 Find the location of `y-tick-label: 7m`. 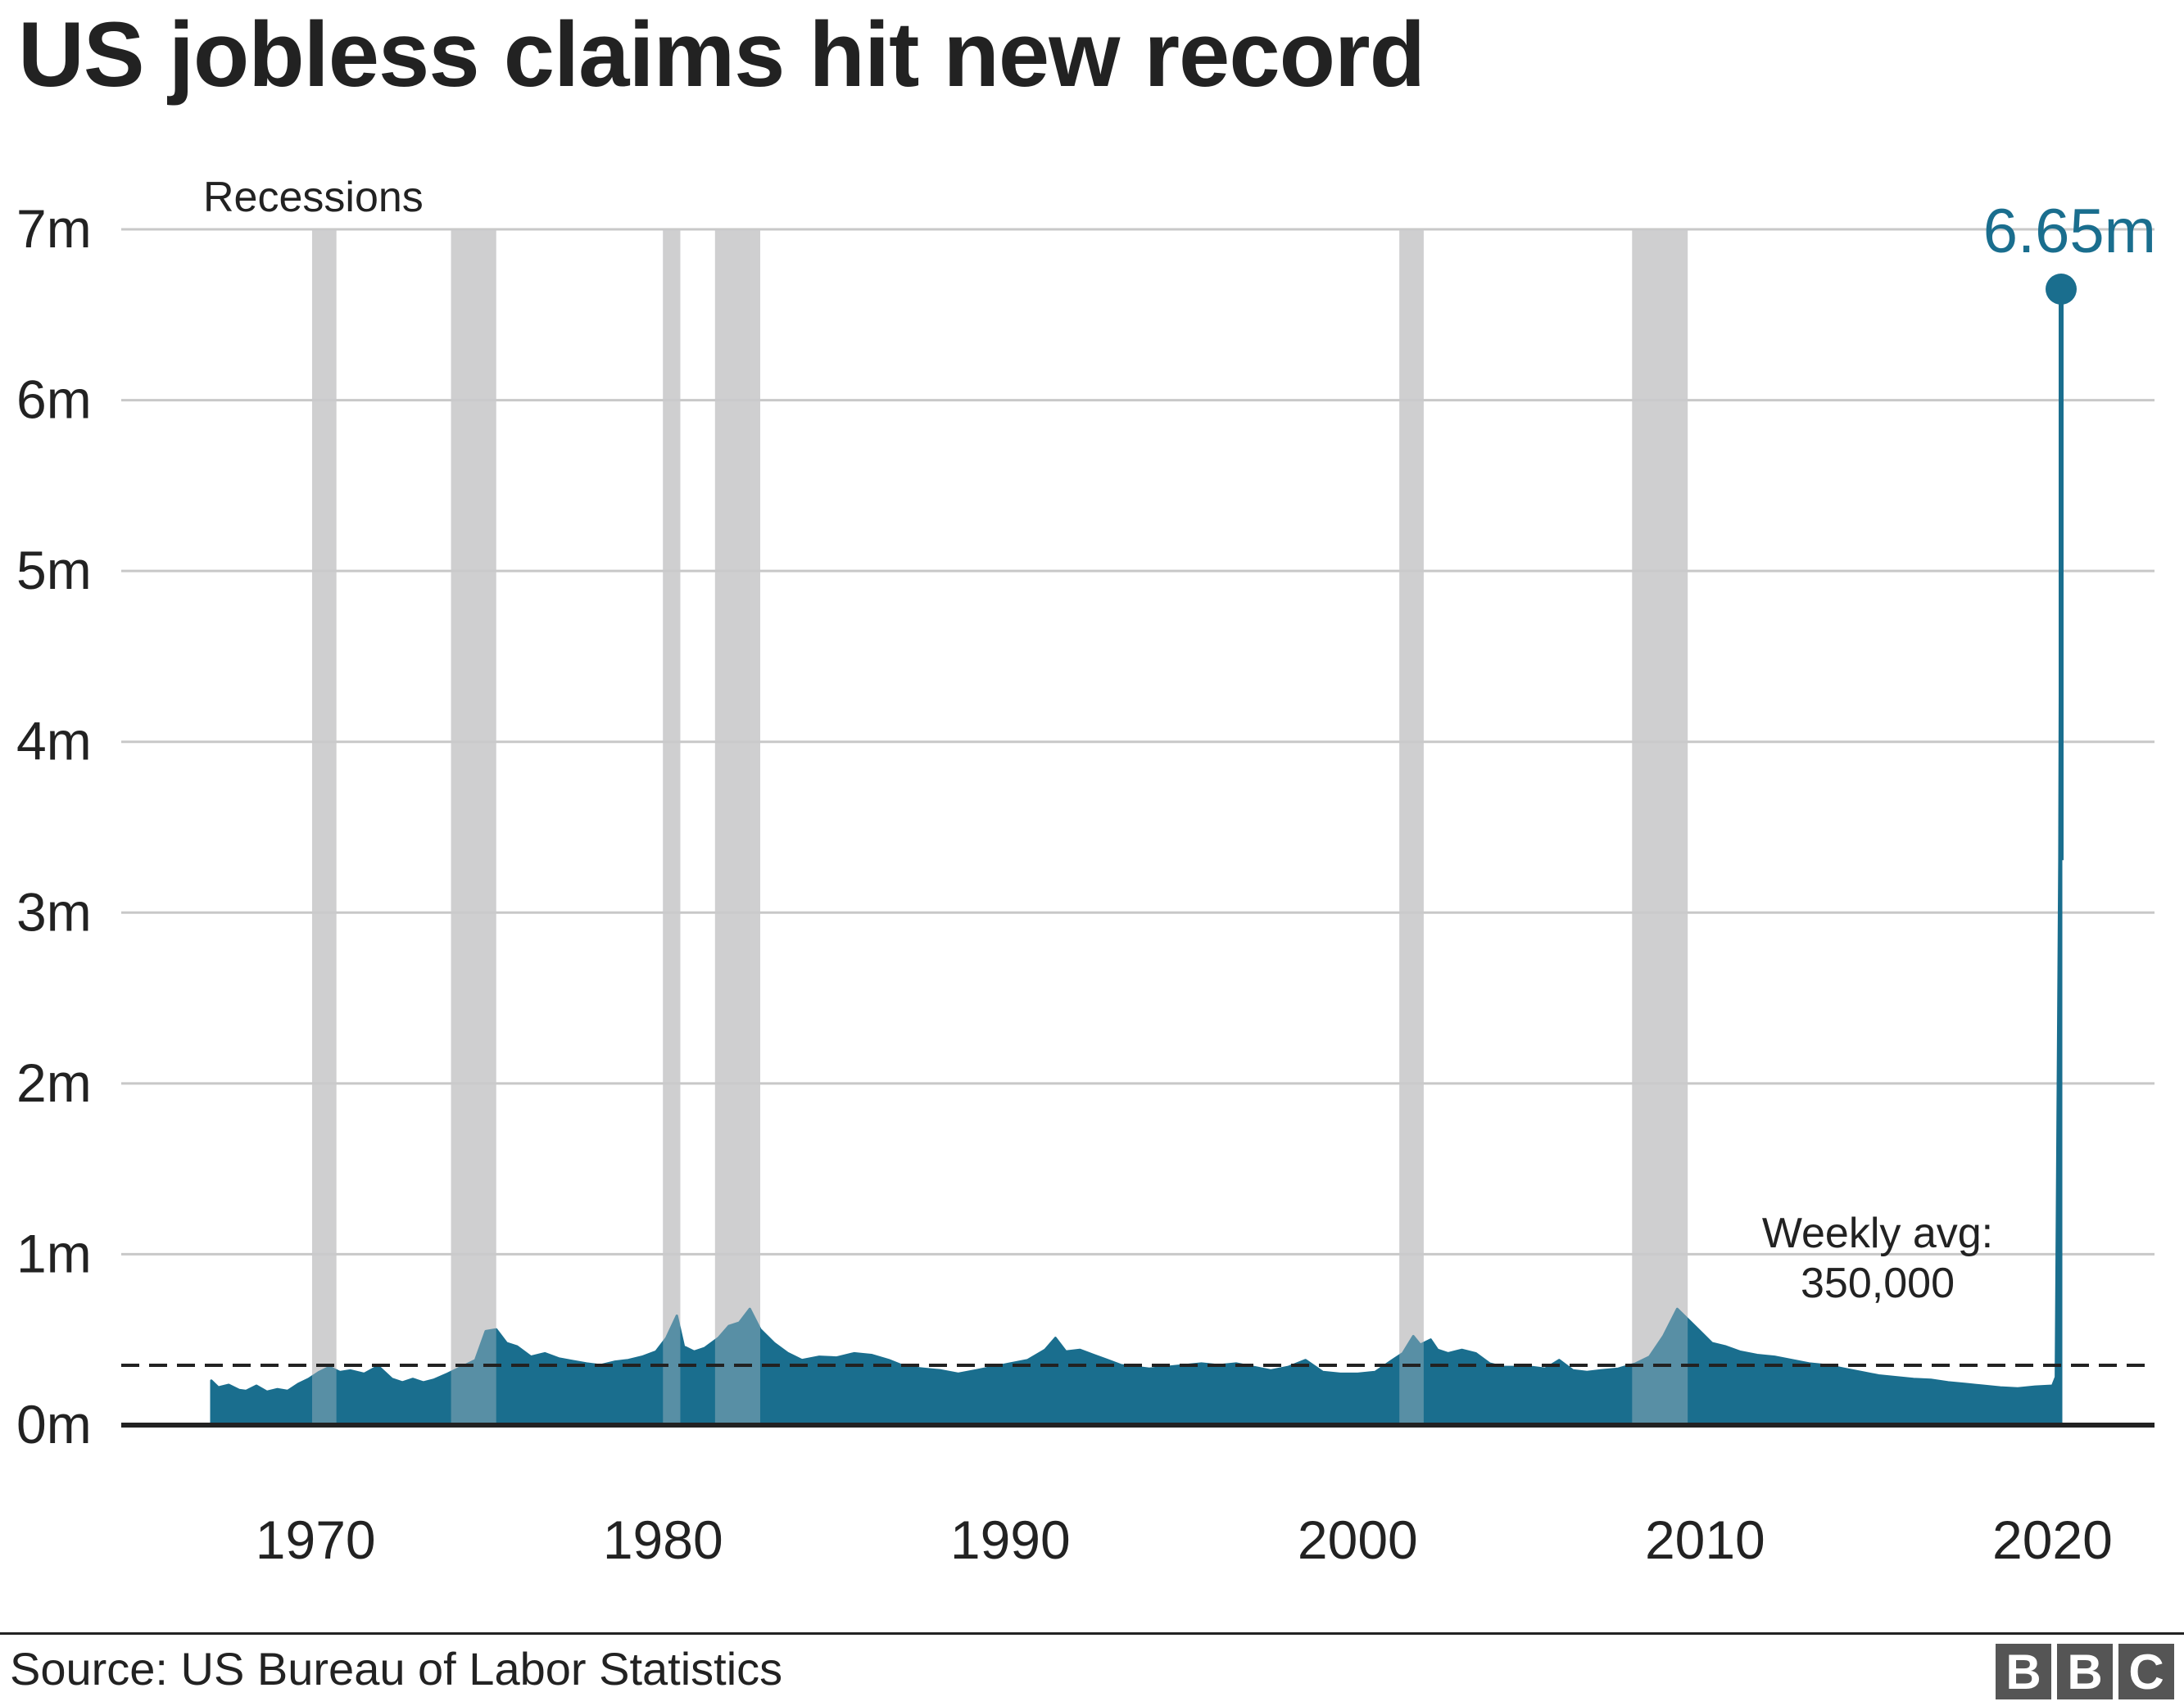

y-tick-label: 7m is located at coordinates (54, 228).